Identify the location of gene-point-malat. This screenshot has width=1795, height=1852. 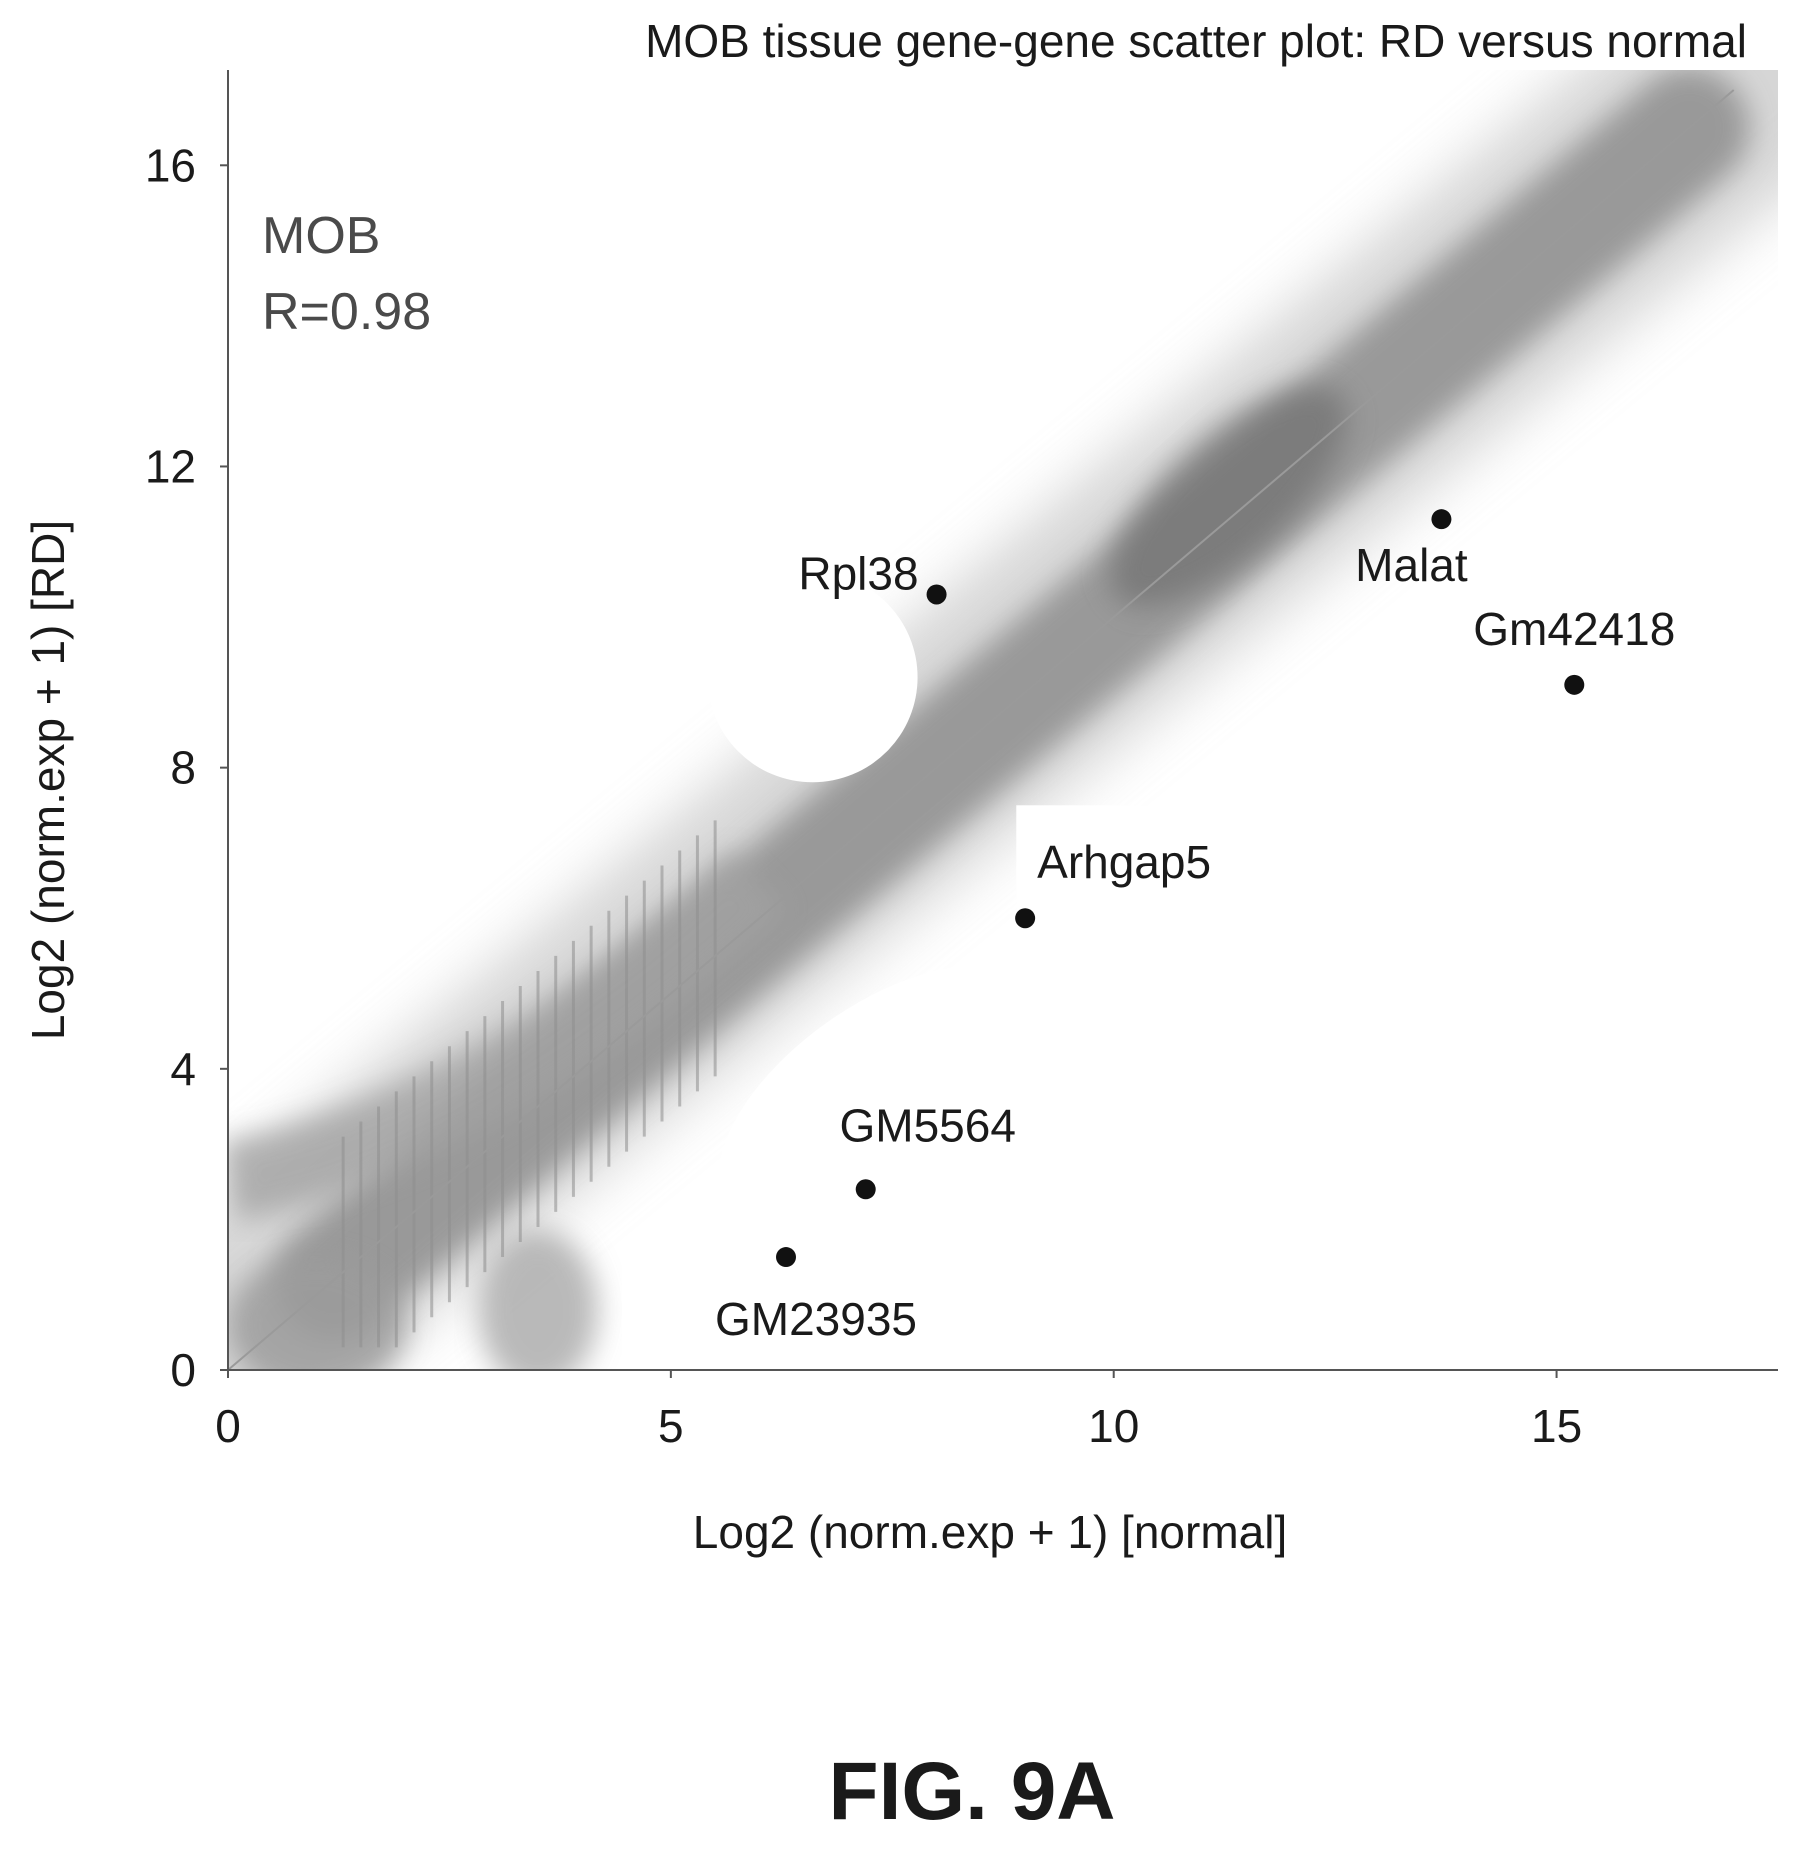
(1441, 519).